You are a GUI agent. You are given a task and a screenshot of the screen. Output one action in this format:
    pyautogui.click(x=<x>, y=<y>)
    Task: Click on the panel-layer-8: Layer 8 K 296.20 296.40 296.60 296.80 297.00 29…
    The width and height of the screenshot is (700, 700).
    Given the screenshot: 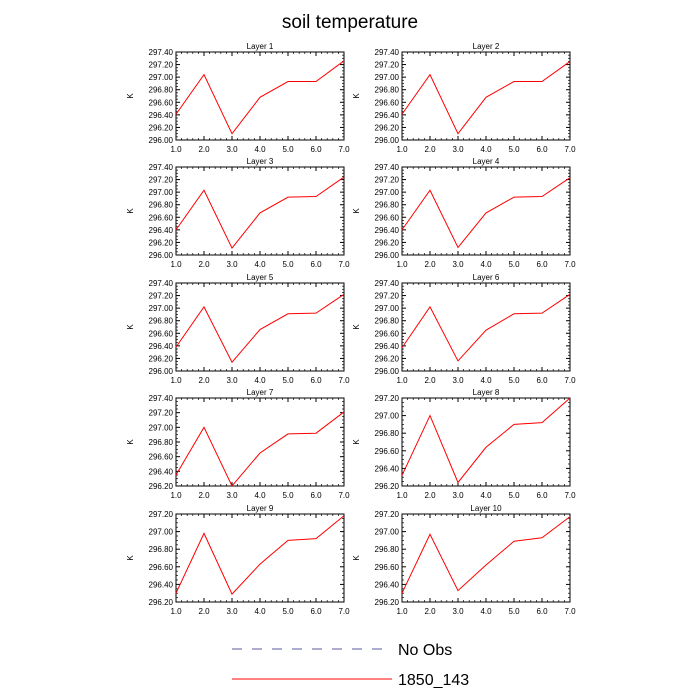 What is the action you would take?
    pyautogui.click(x=464, y=444)
    